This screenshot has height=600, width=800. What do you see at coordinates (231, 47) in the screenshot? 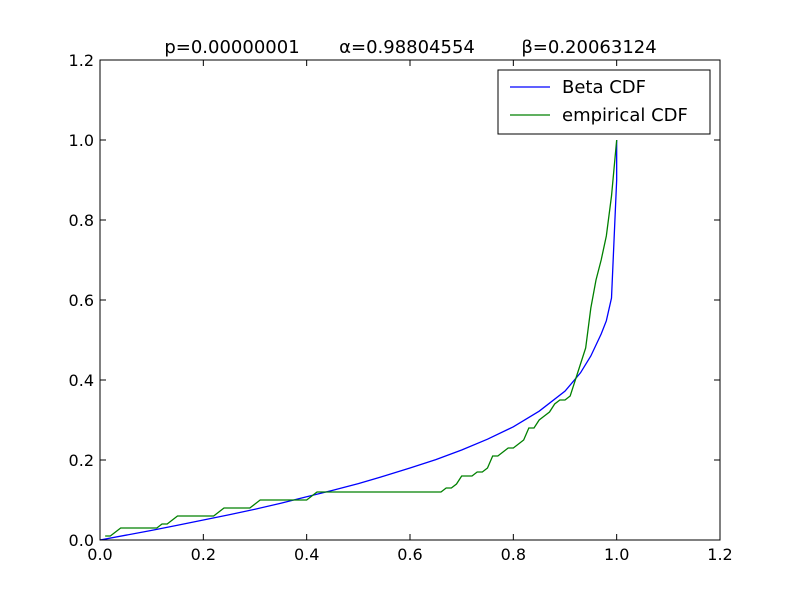
I see `title-p: p=0.00000001` at bounding box center [231, 47].